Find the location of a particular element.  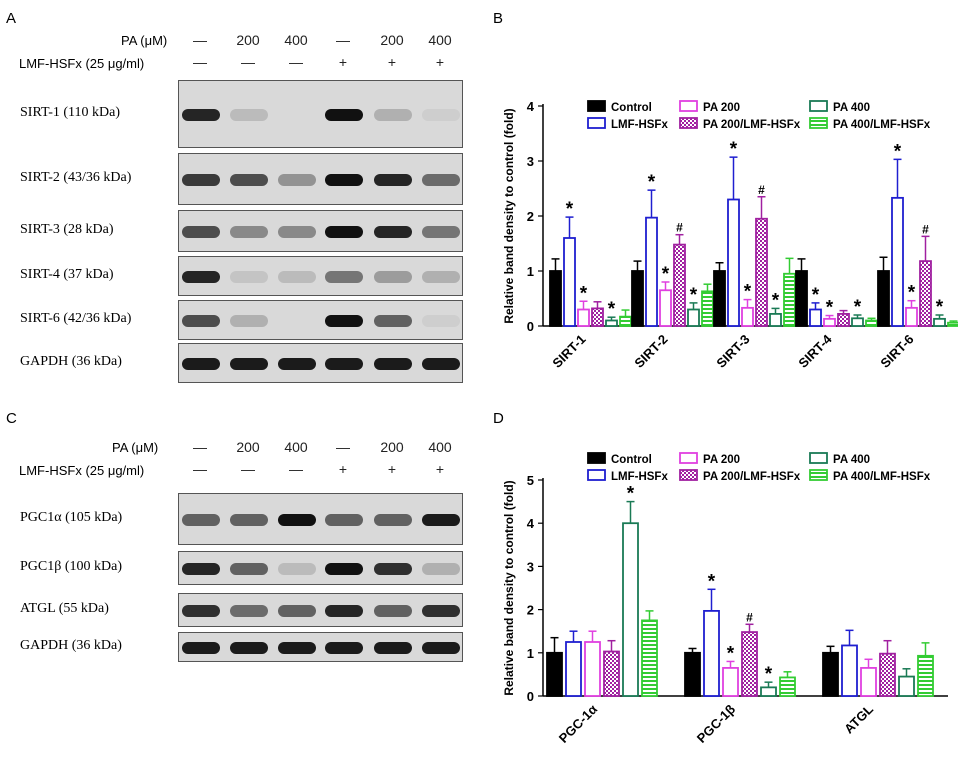

y-tick-label: 0 is located at coordinates (530, 326).